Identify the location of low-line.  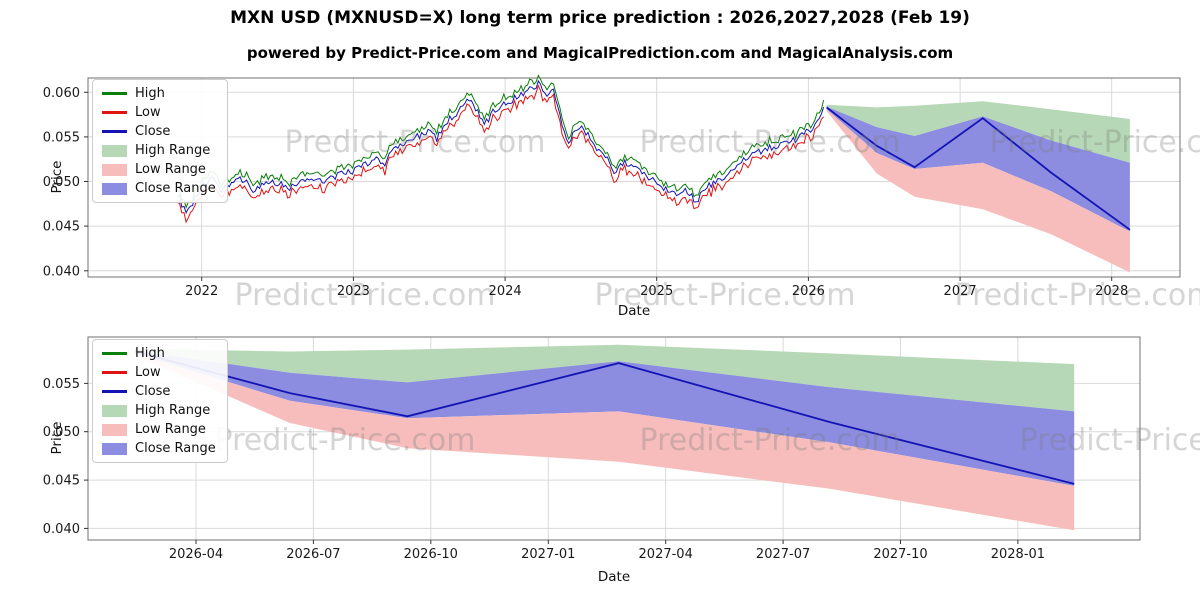
(500, 154).